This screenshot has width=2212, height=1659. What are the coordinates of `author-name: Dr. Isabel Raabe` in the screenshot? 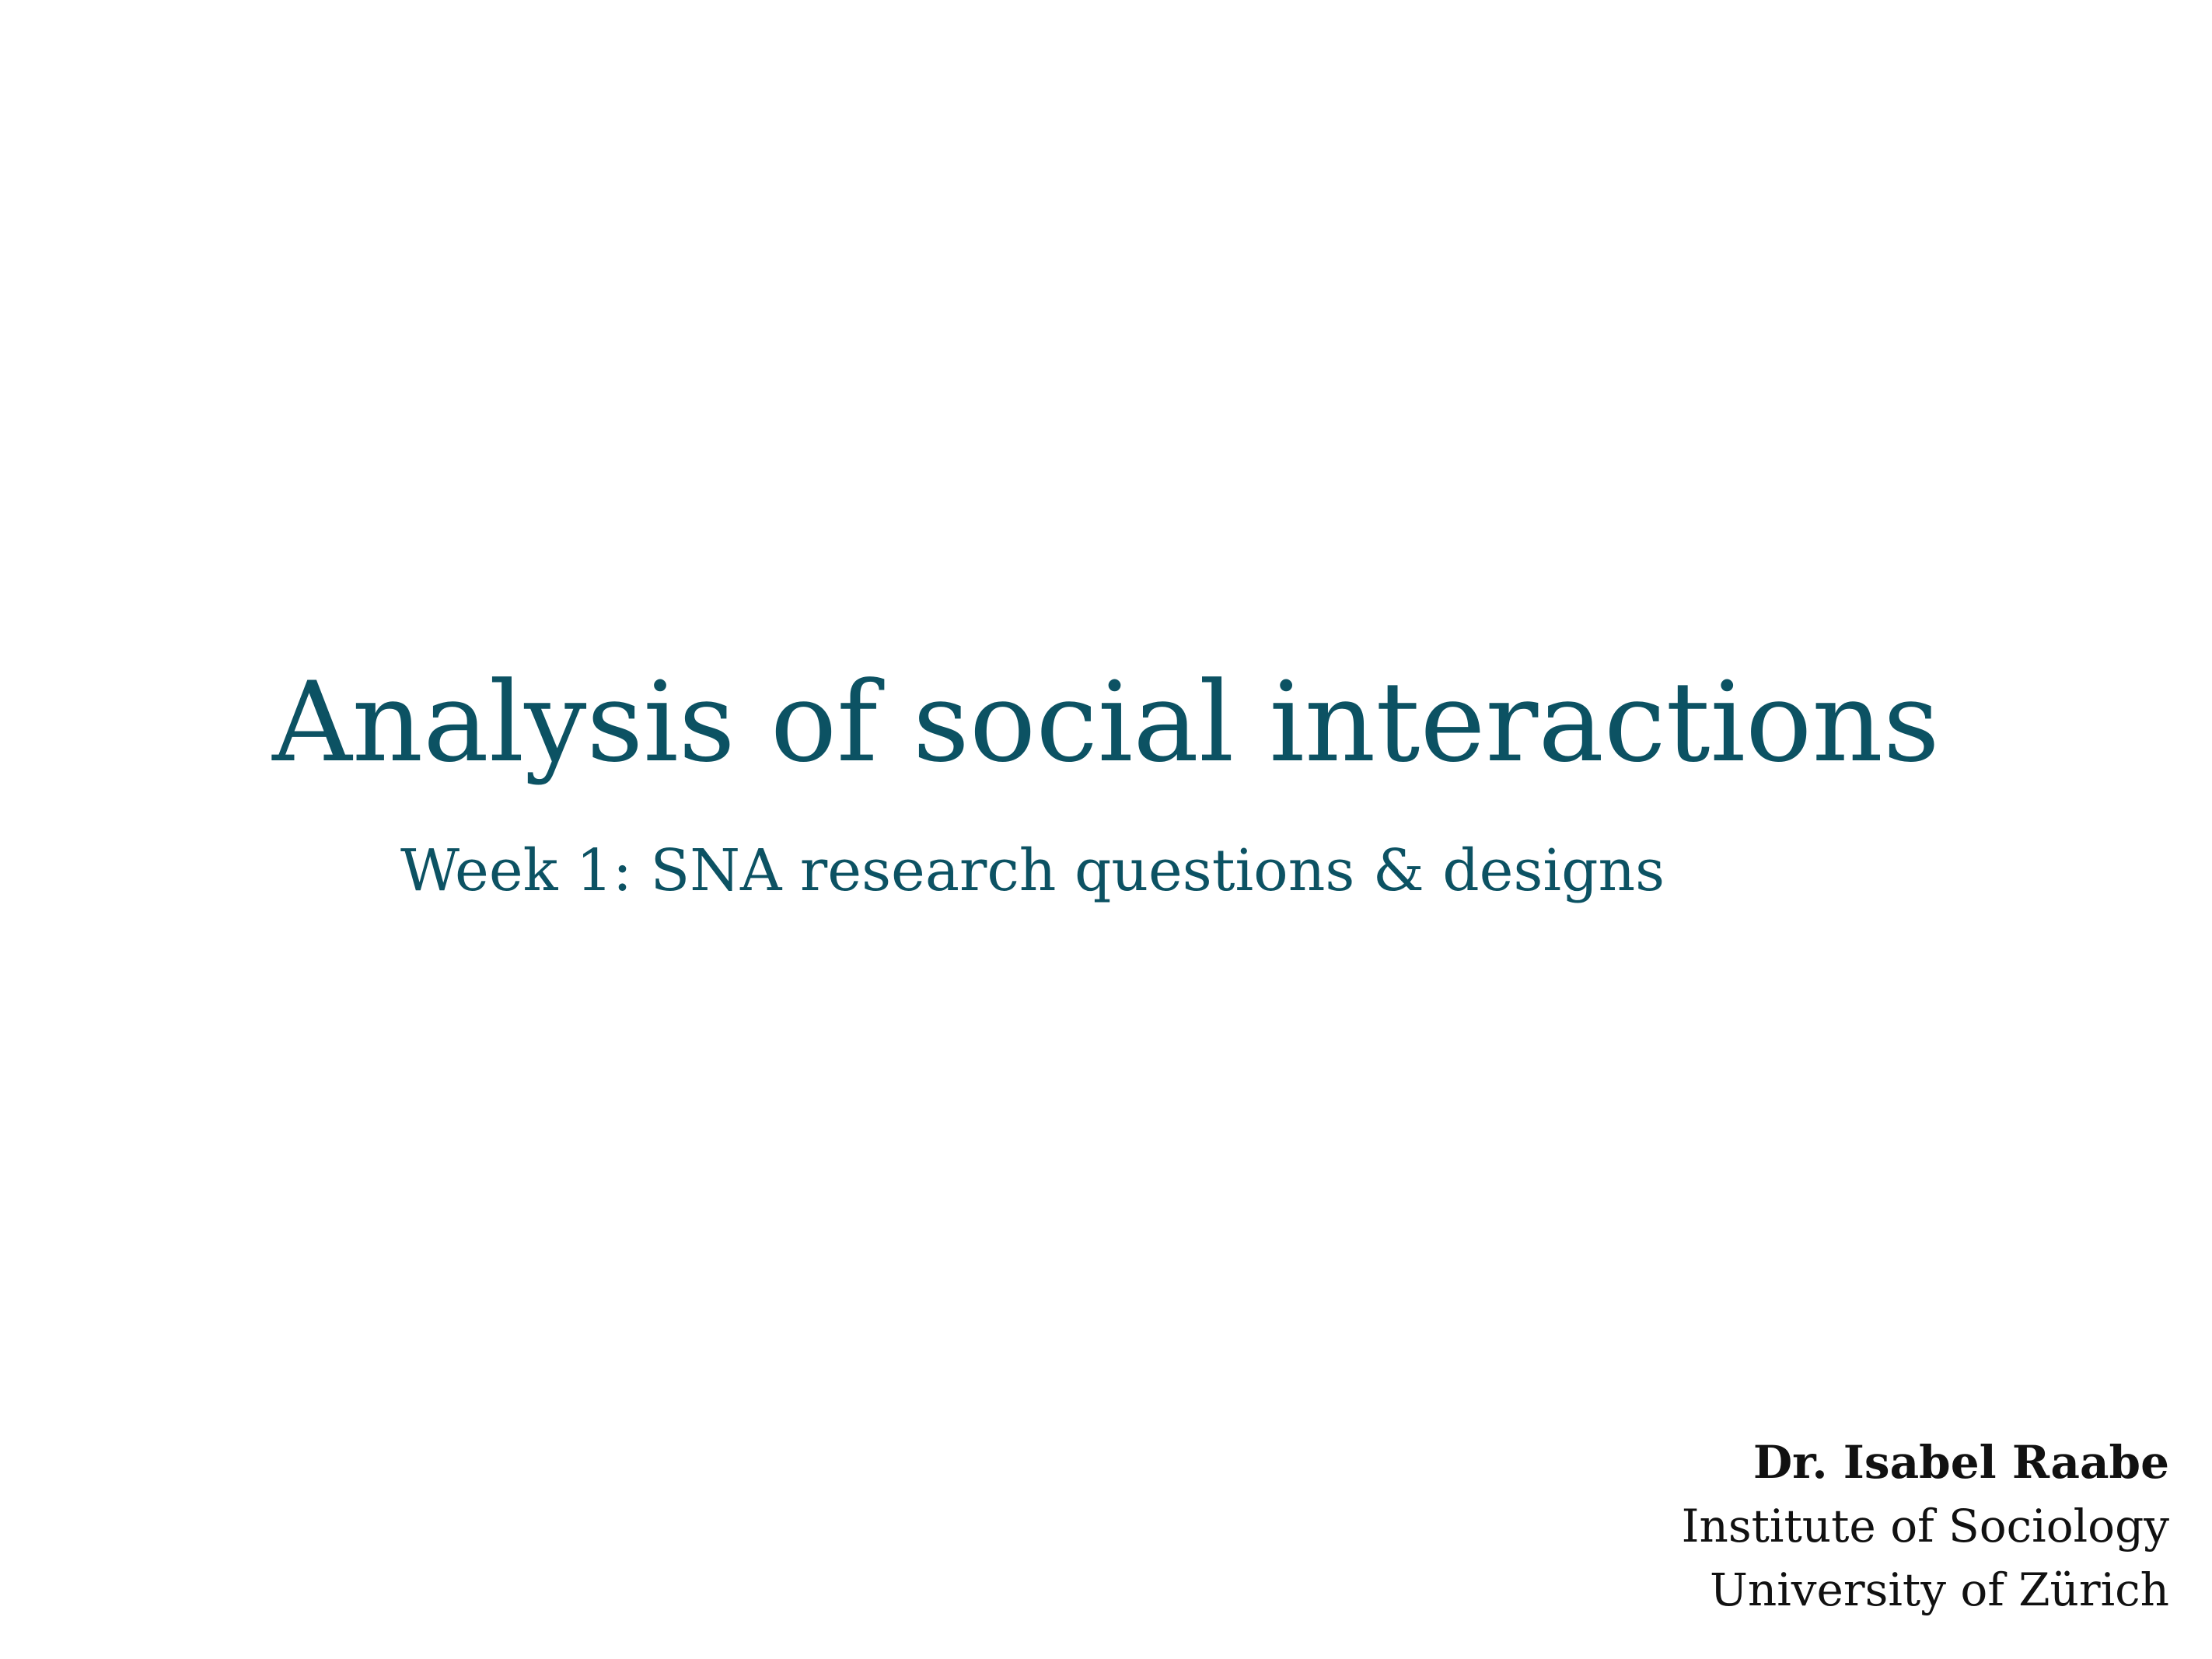 It's located at (1960, 1462).